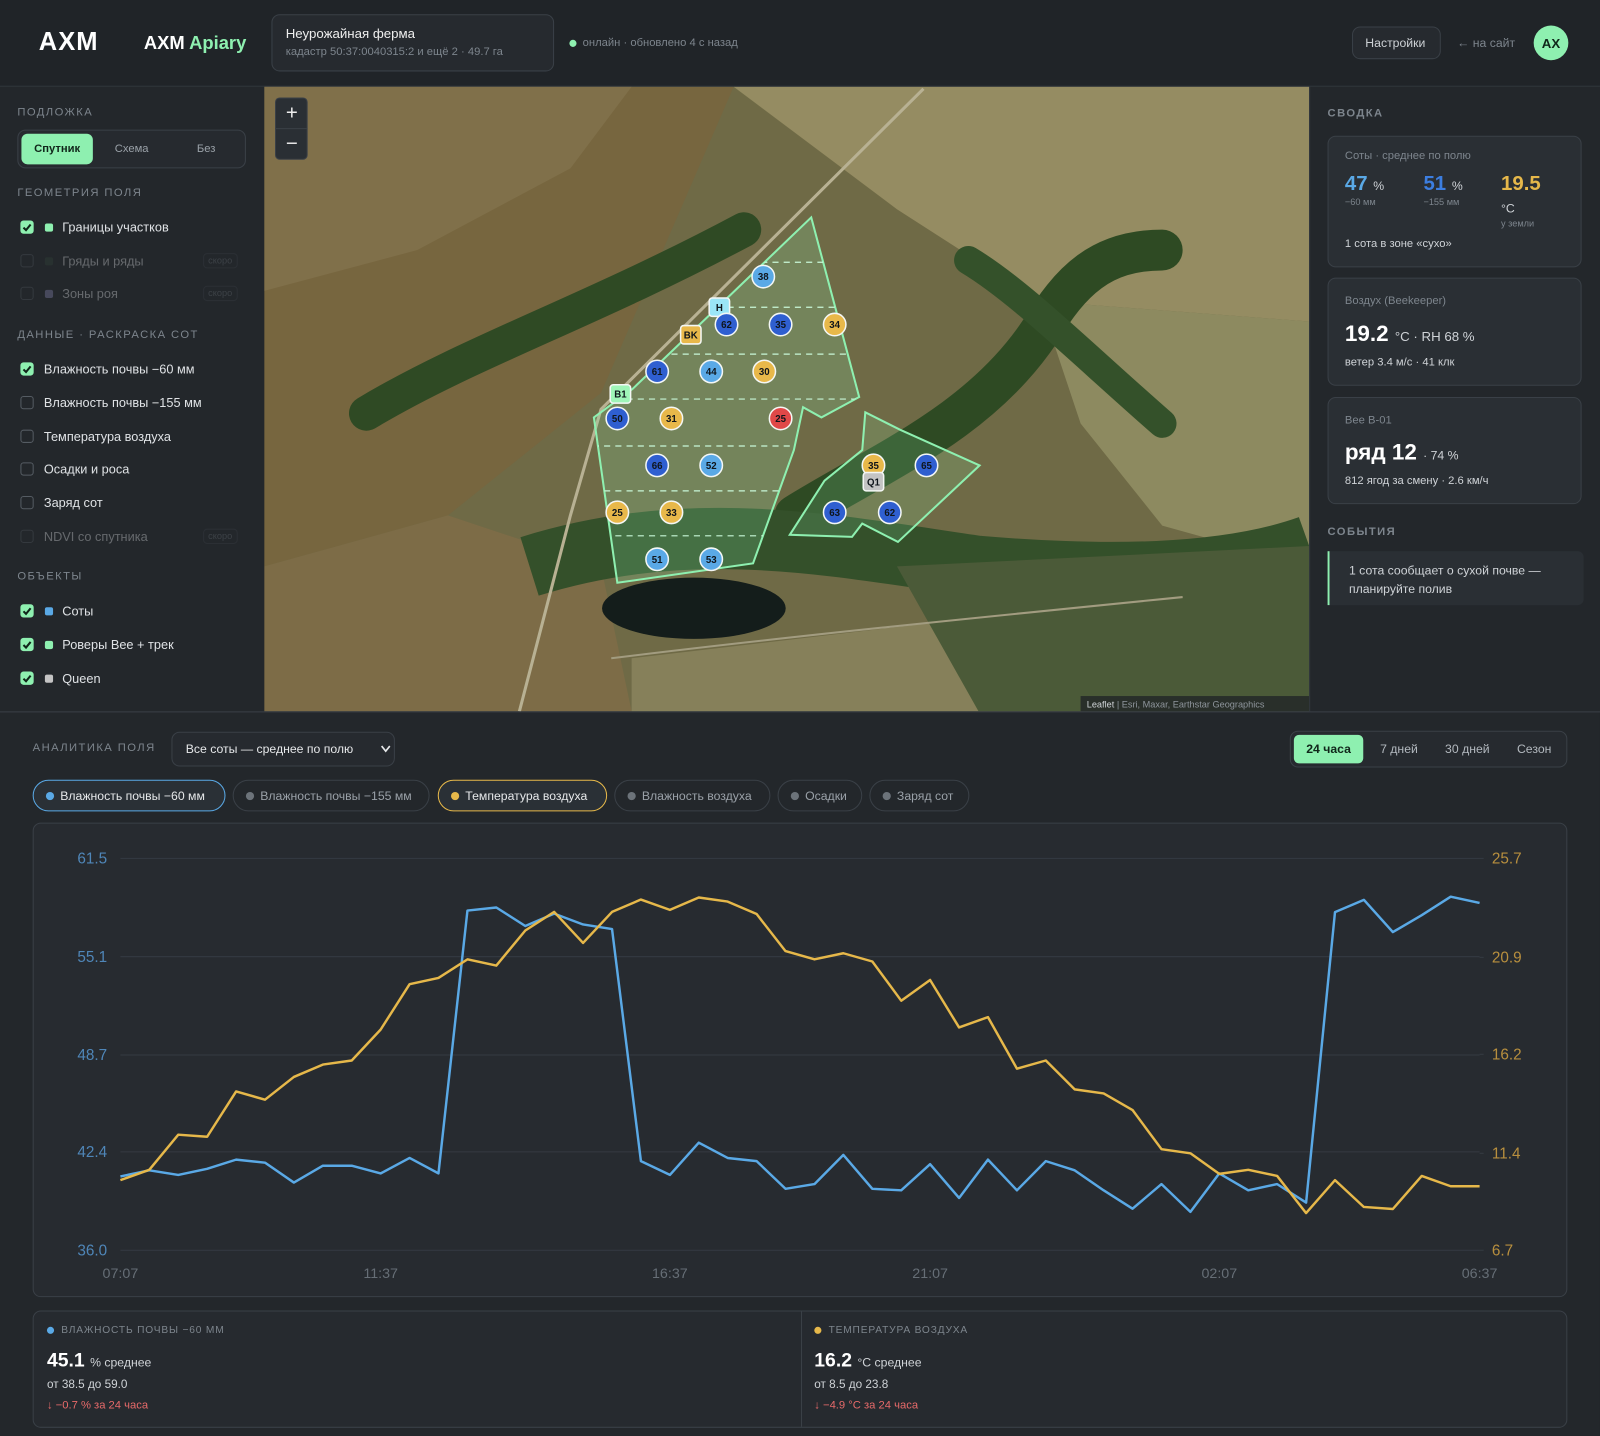  I want to click on stat-dot, so click(818, 1330).